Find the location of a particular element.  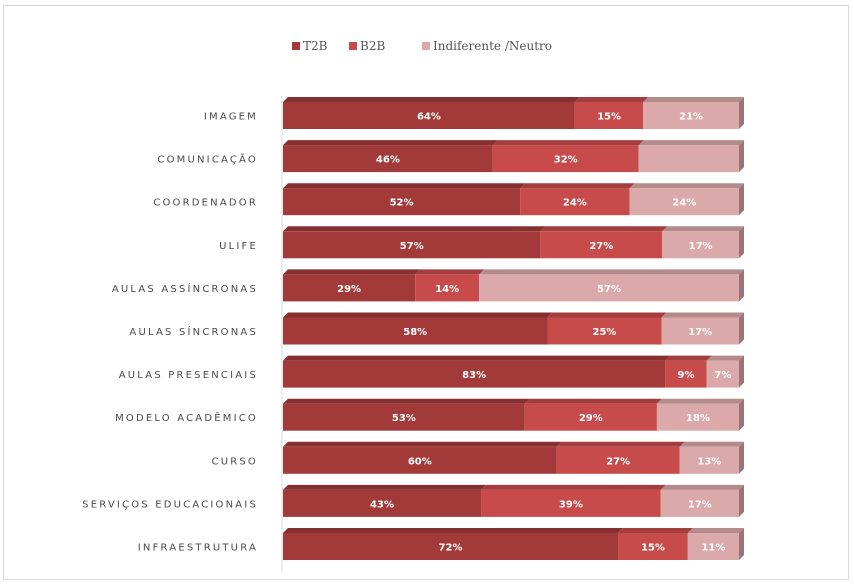

bar-coordenador-indiferente-neutro is located at coordinates (684, 202).